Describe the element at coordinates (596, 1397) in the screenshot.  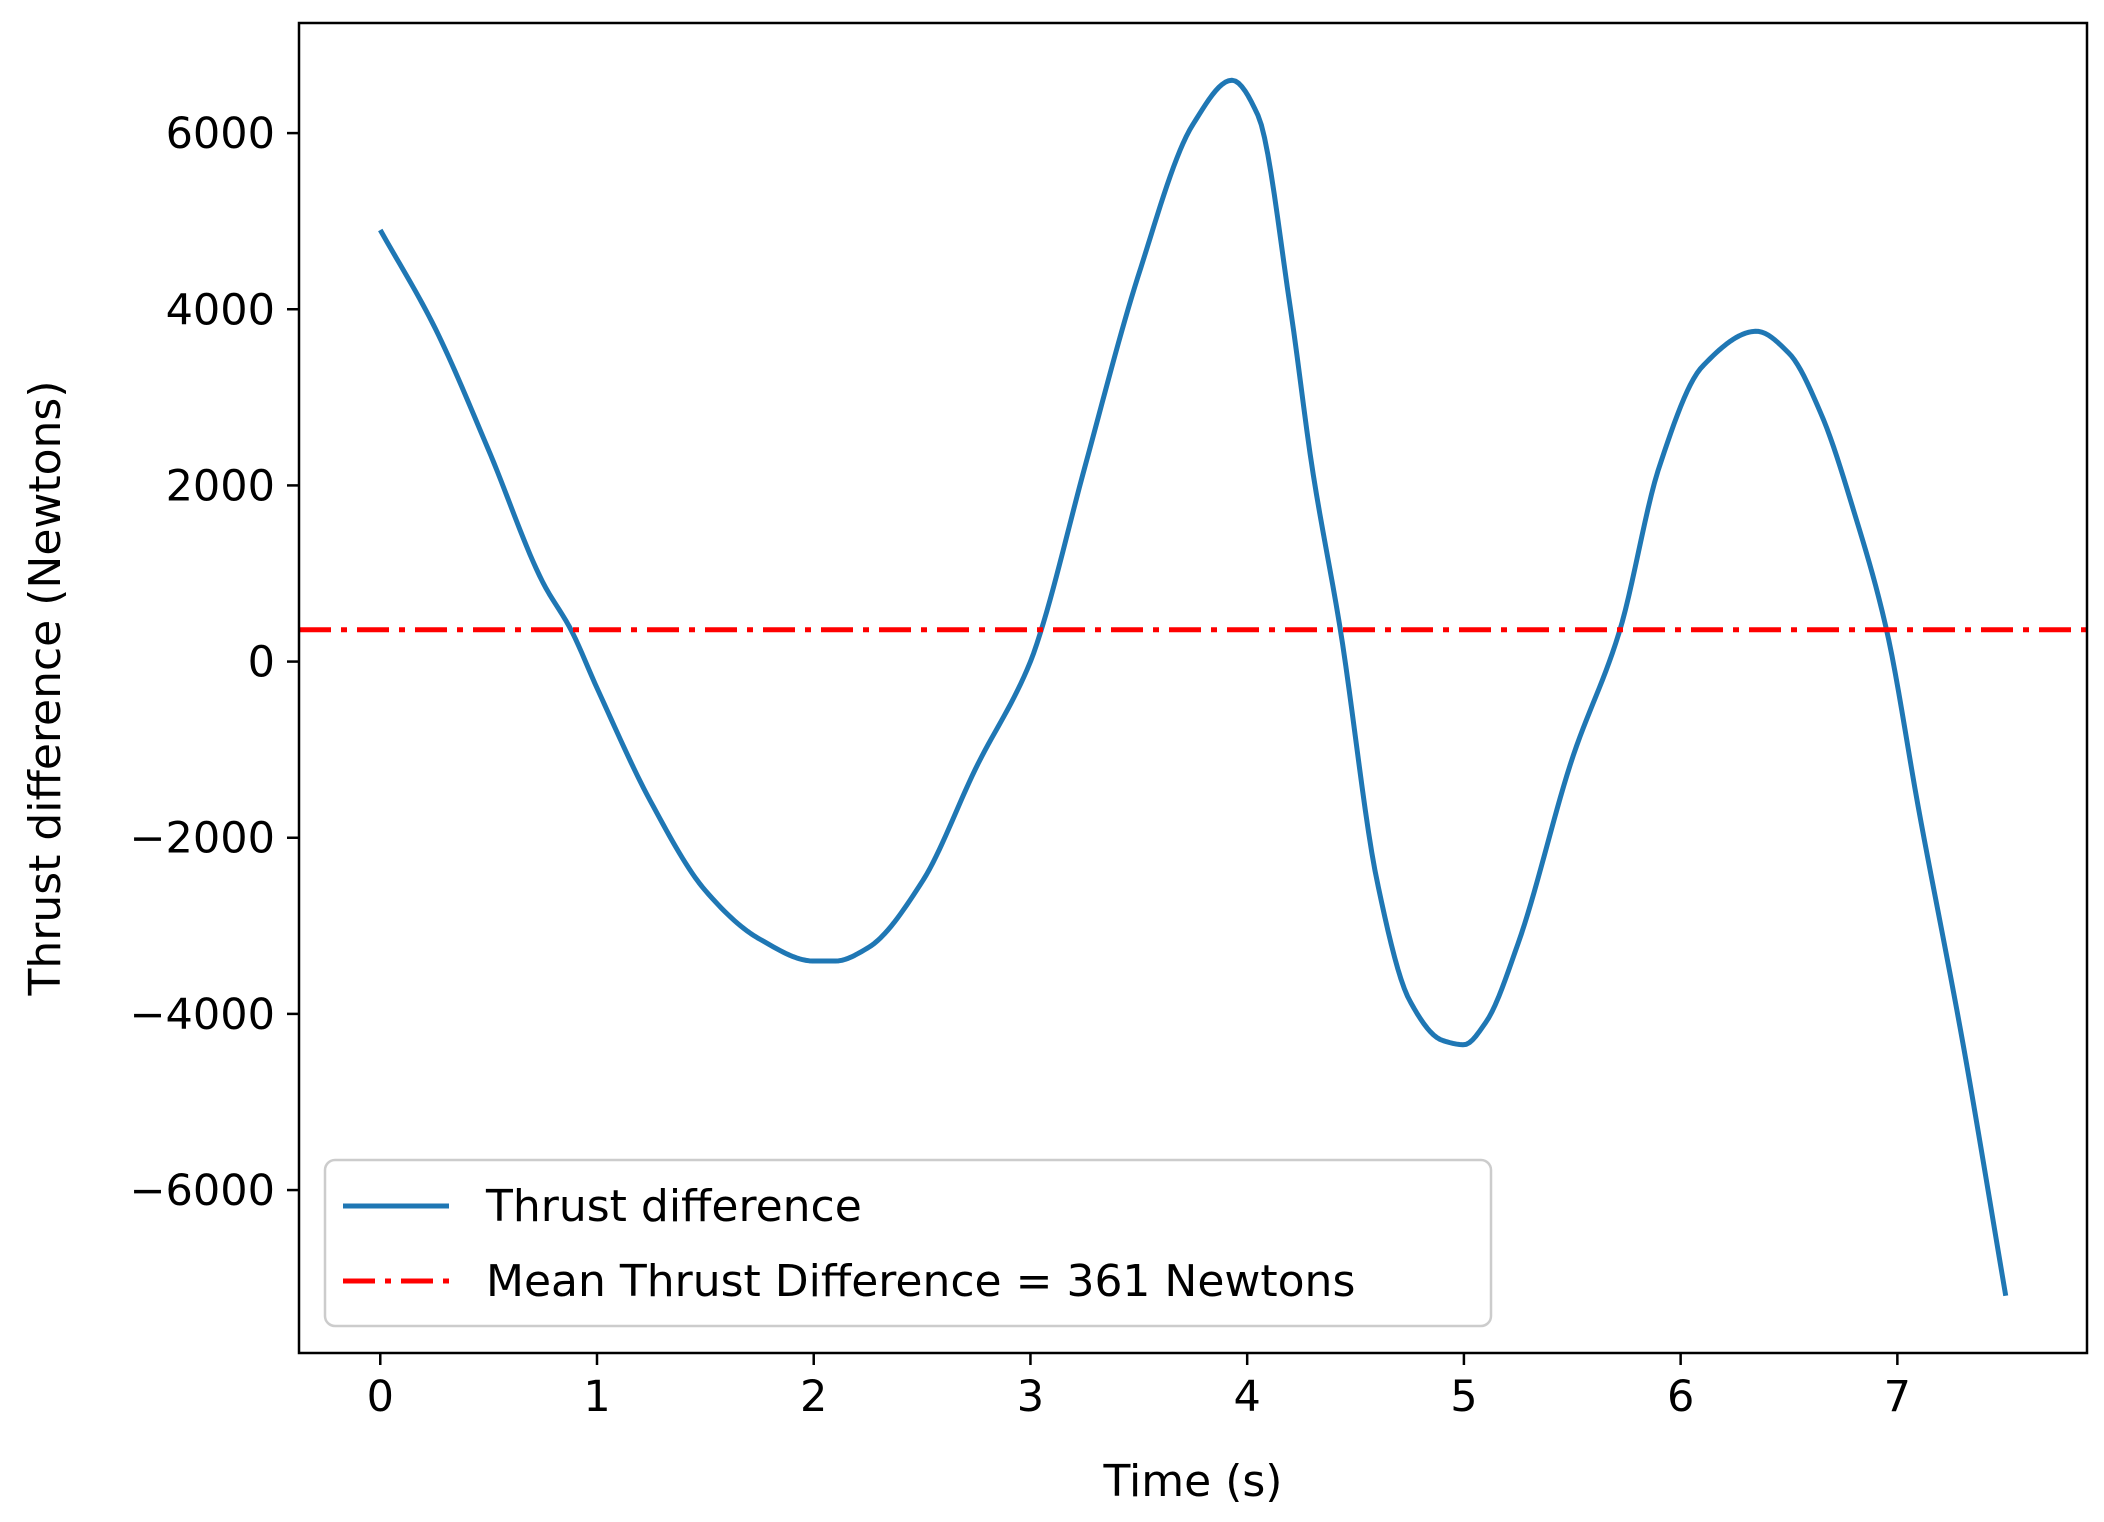
I see `x-tick-label: 1` at that location.